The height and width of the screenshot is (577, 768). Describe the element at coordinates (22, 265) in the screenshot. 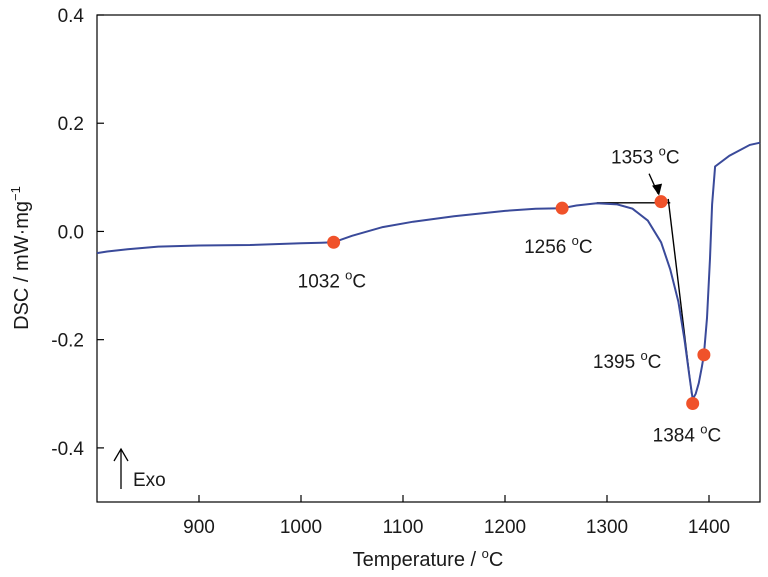

I see `y-axis-title-text: DSC / mW·mg` at that location.